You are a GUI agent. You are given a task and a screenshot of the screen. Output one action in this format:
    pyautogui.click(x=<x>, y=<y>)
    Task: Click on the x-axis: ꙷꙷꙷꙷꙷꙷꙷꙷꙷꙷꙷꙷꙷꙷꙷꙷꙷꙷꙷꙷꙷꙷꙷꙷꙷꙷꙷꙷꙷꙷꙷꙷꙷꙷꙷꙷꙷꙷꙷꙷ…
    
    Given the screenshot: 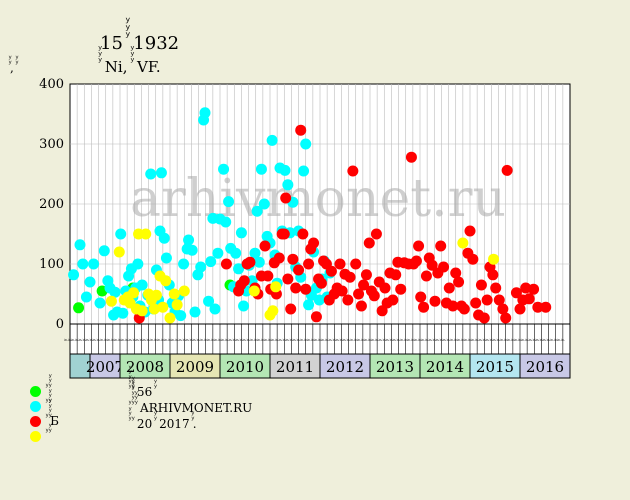 What is the action you would take?
    pyautogui.click(x=317, y=351)
    